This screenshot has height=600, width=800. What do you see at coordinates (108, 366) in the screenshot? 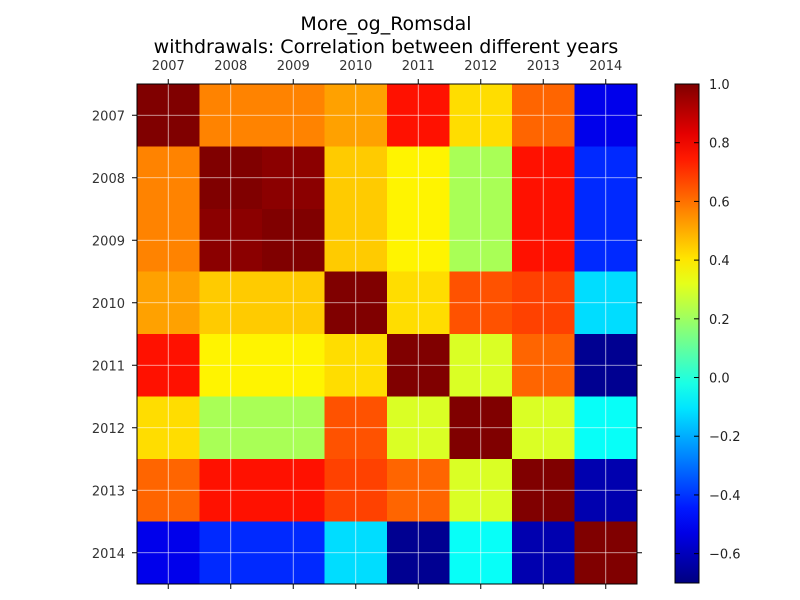
I see `y-tick-label: 2011` at bounding box center [108, 366].